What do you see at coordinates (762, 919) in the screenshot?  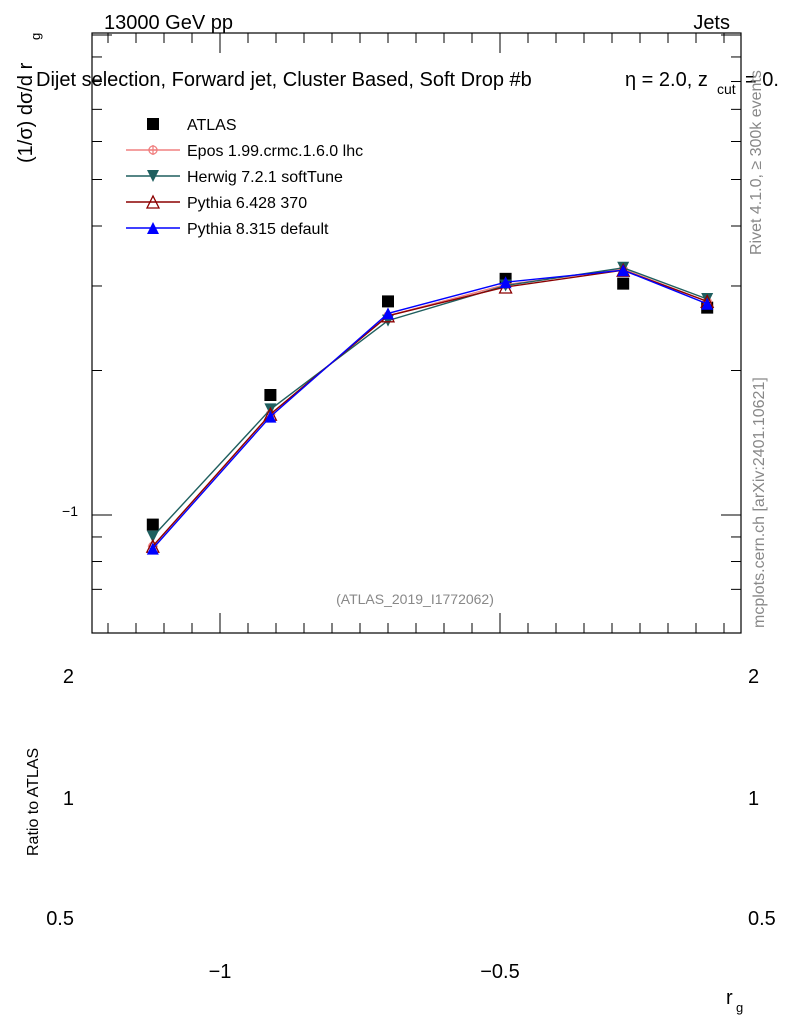 I see `ratio-tick-05-right: 0.5` at bounding box center [762, 919].